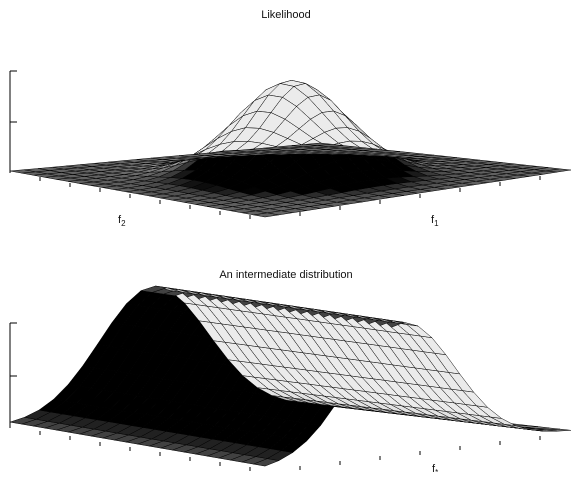 This screenshot has width=571, height=482. Describe the element at coordinates (435, 221) in the screenshot. I see `likelihood-xlabel: f1` at that location.